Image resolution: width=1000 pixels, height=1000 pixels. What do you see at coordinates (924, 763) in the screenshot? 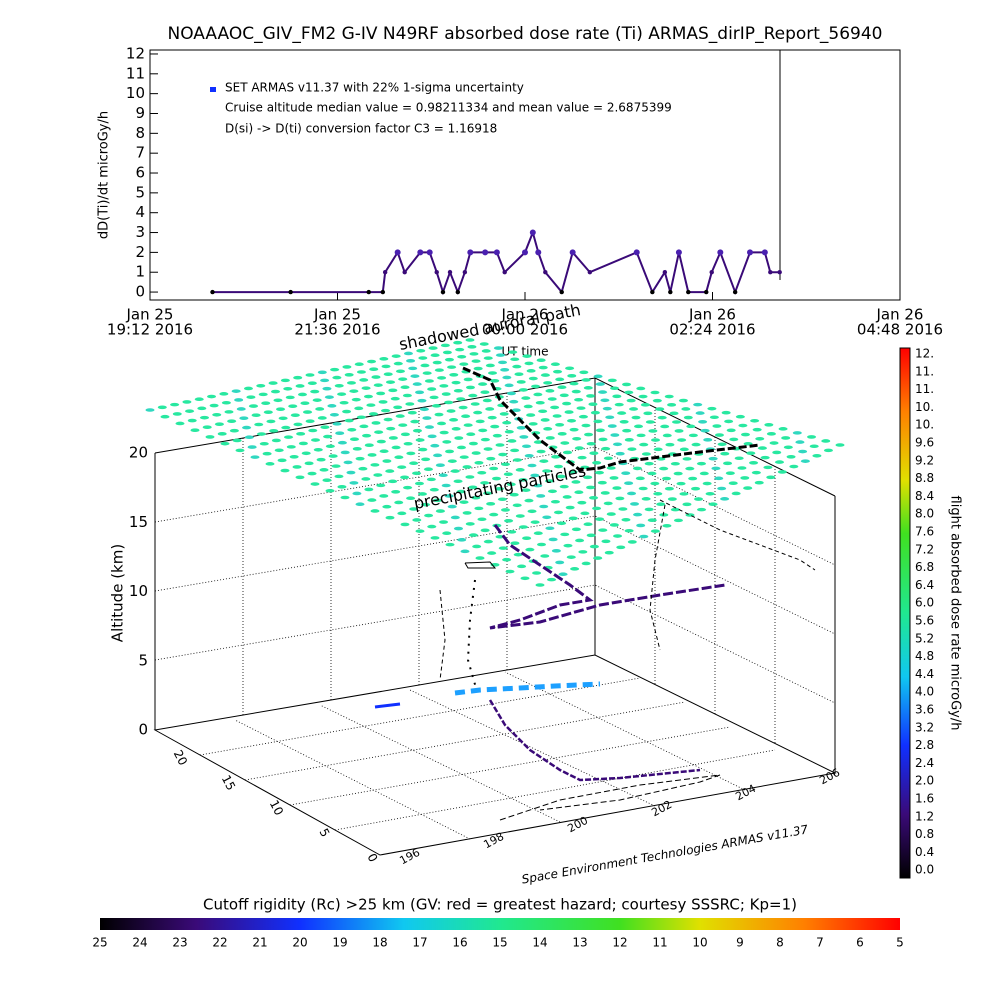
I see `colorbar-tick-label: 2.4` at bounding box center [924, 763].